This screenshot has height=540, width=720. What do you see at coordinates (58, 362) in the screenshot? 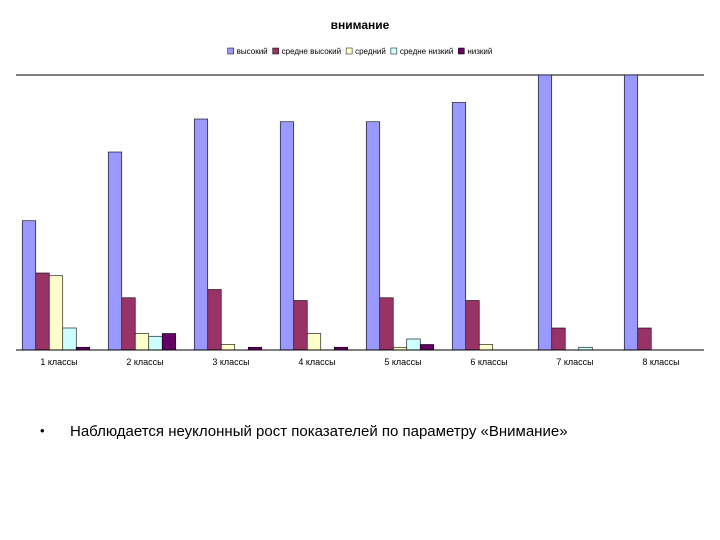
I see `x-tick-label: 1 классы` at bounding box center [58, 362].